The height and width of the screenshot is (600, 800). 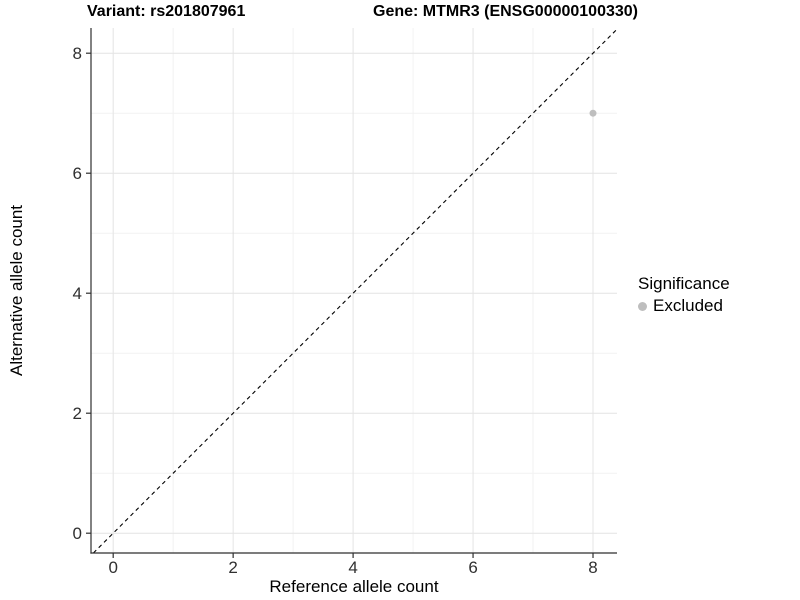 What do you see at coordinates (472, 567) in the screenshot?
I see `x-tick-label: 6` at bounding box center [472, 567].